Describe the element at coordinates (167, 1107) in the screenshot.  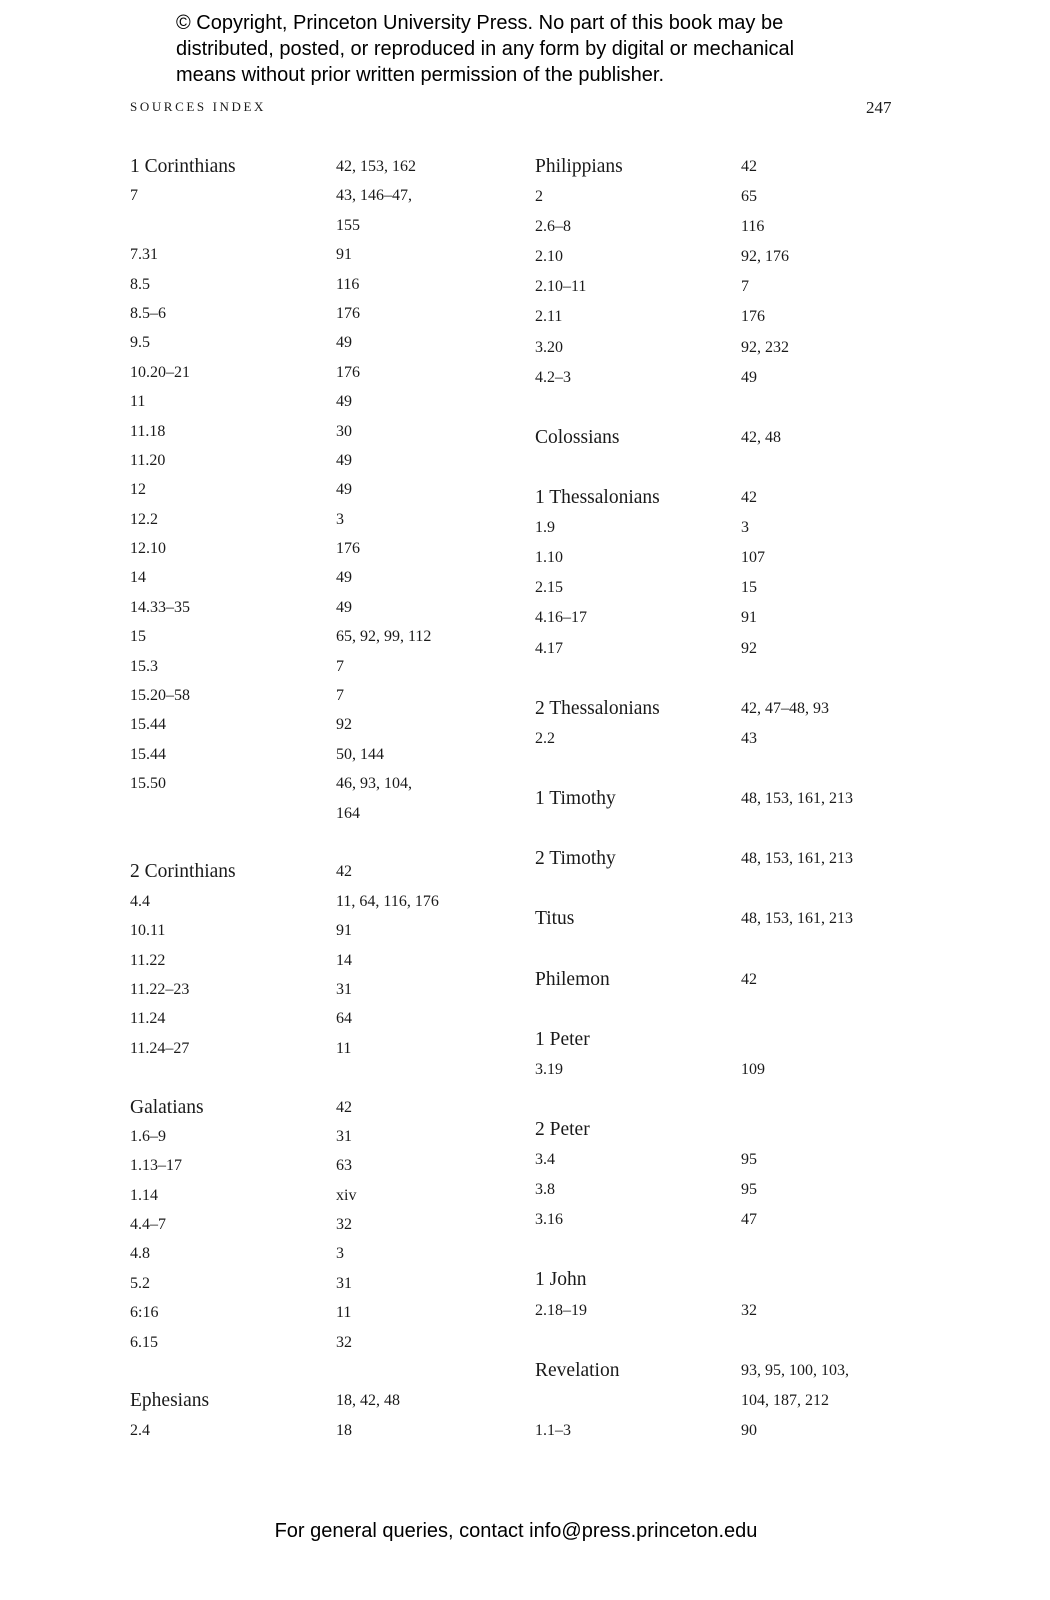
I see `book-title: Galatians` at that location.